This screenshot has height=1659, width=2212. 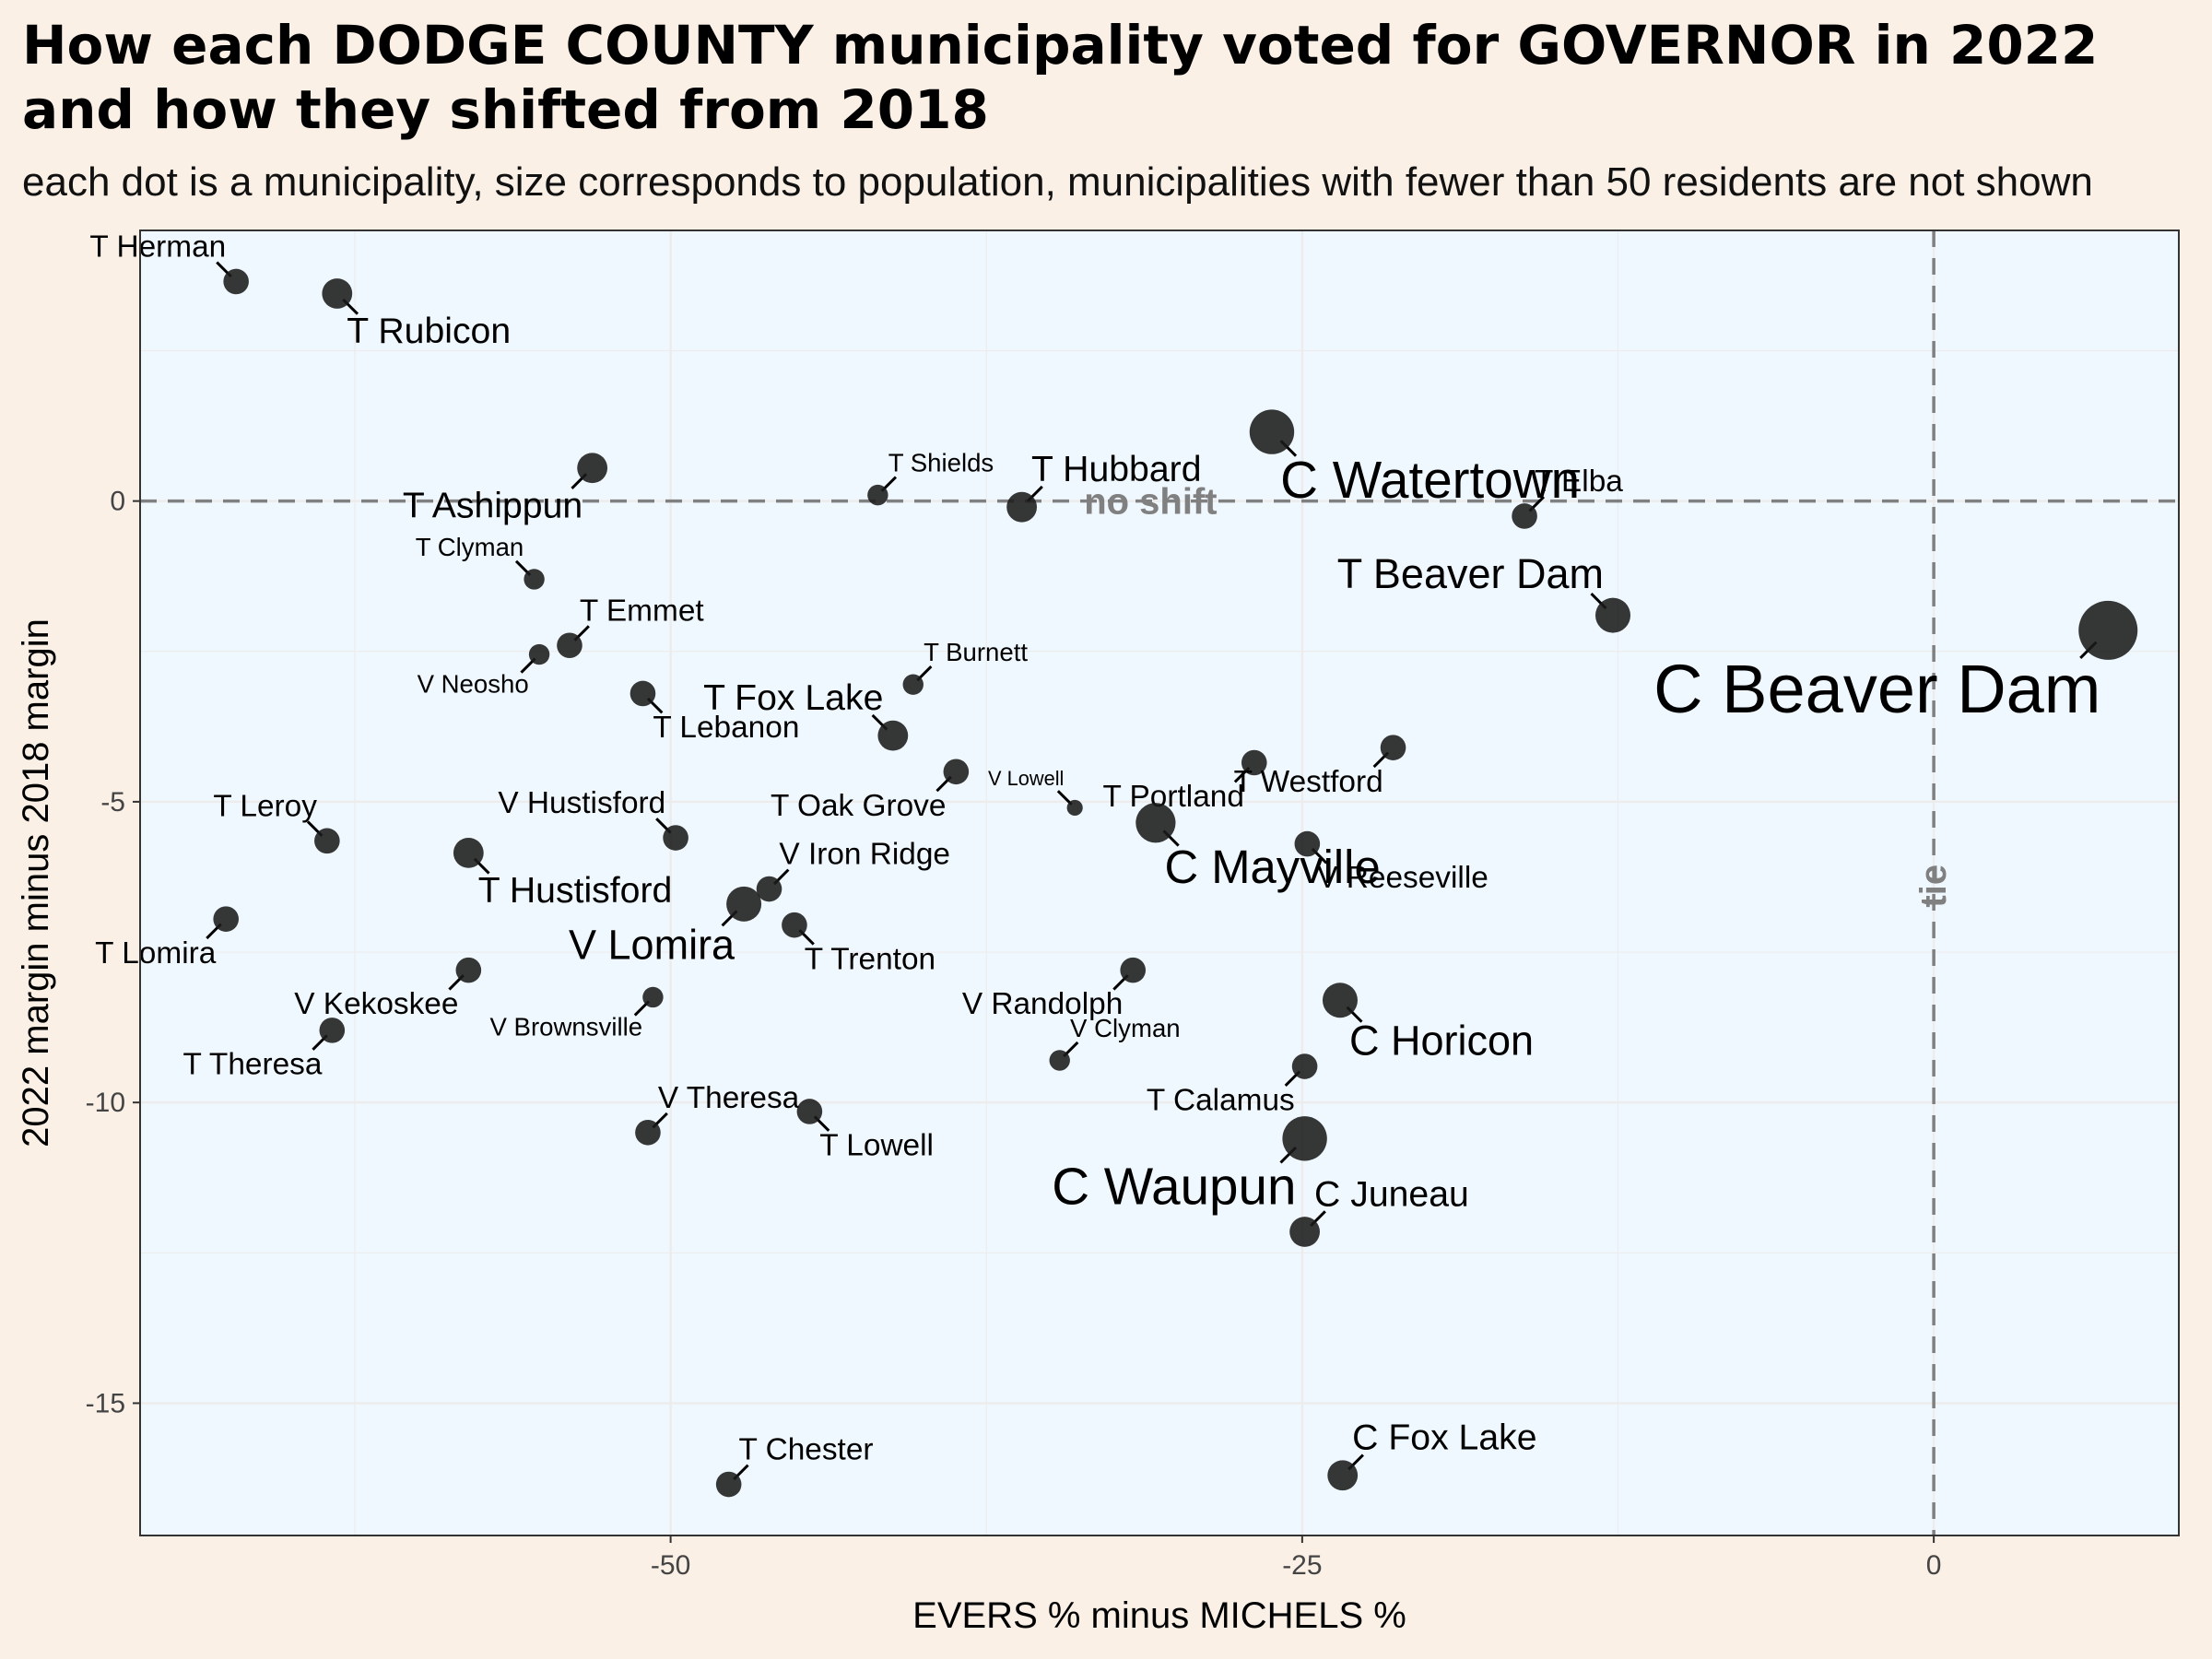 I want to click on point-label: C Watertown, so click(x=1430, y=480).